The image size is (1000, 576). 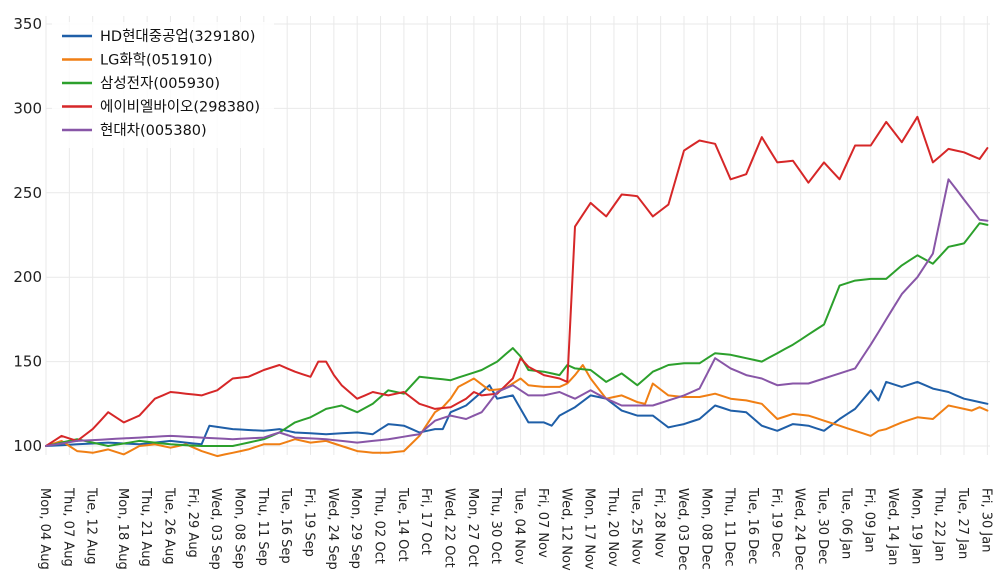 I want to click on x-tick-label: Wed, 12 Nov, so click(x=565, y=529).